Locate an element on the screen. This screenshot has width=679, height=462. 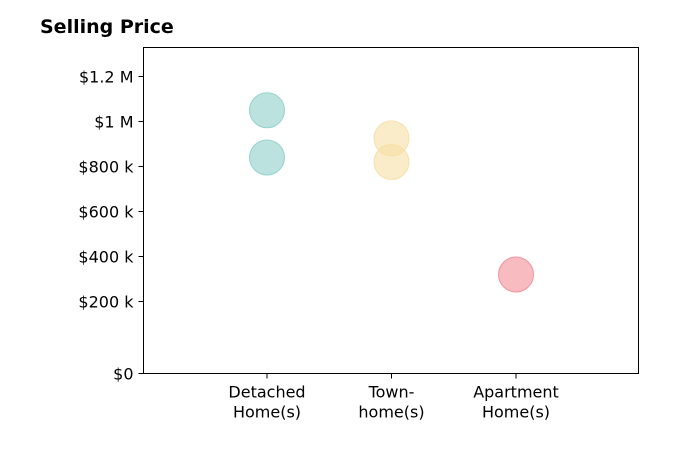
x-tick-label: Apartment is located at coordinates (516, 392).